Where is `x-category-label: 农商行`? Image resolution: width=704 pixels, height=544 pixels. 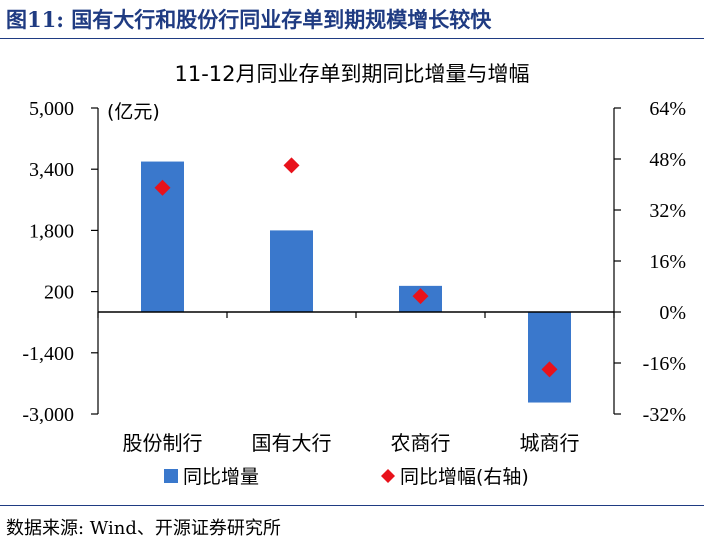 x-category-label: 农商行 is located at coordinates (421, 443).